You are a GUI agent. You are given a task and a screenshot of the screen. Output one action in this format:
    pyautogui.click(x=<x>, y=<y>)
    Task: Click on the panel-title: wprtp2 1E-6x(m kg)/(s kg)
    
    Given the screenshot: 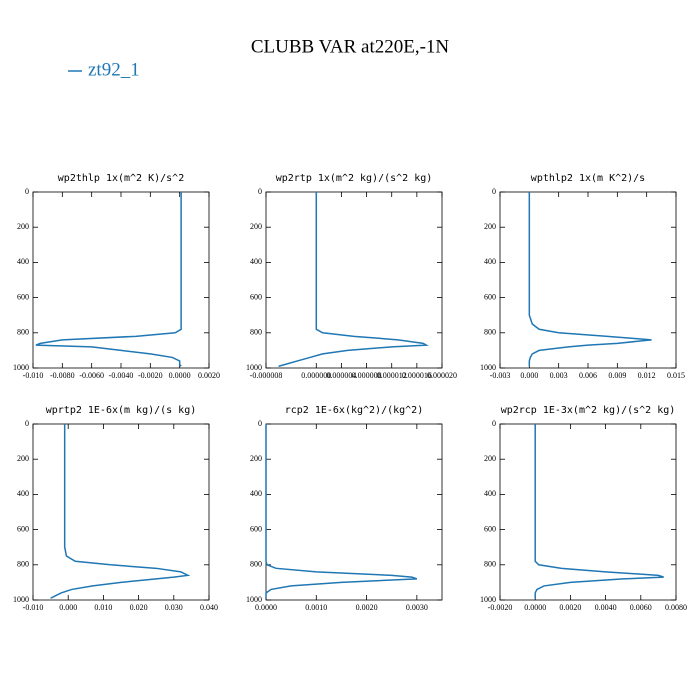 What is the action you would take?
    pyautogui.click(x=121, y=410)
    